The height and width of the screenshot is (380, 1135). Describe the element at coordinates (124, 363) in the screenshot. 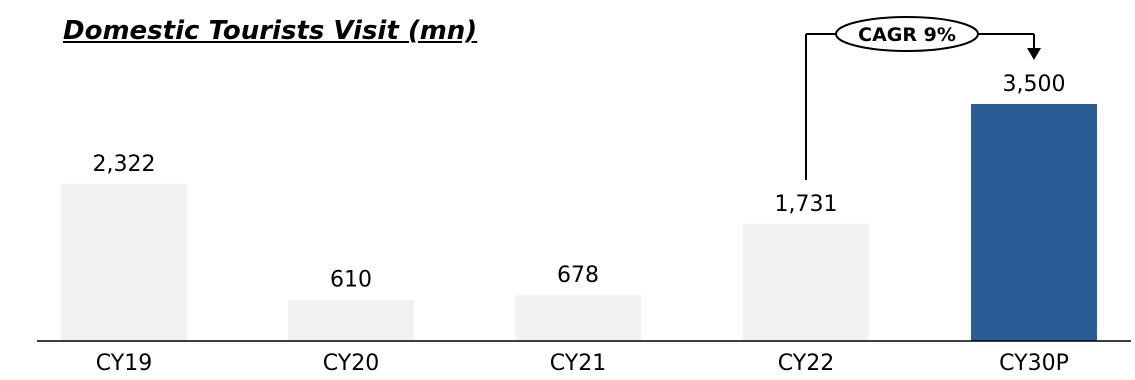

I see `tick-label-cy19: CY19` at that location.